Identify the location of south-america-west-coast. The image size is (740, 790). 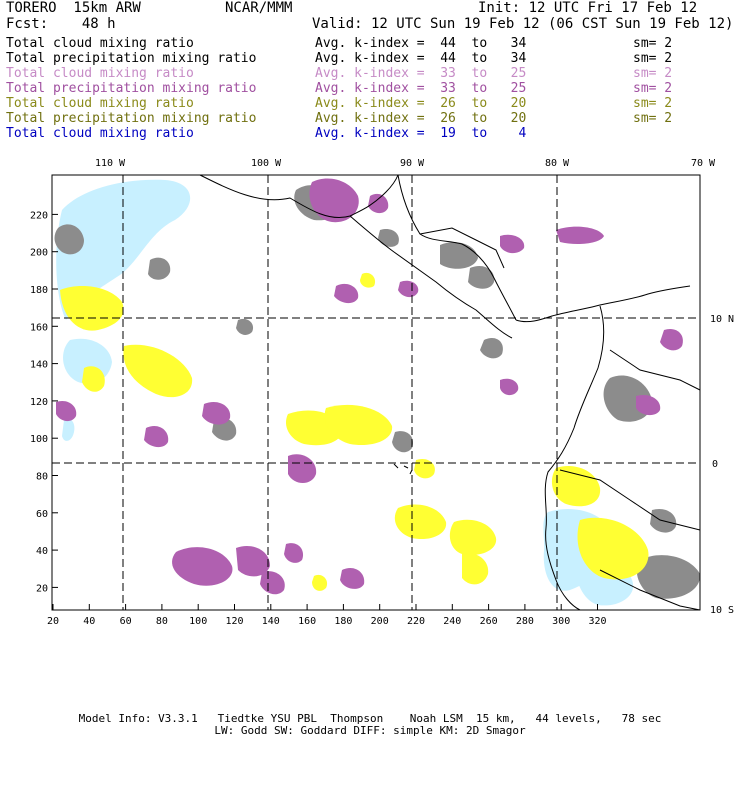
(574, 458).